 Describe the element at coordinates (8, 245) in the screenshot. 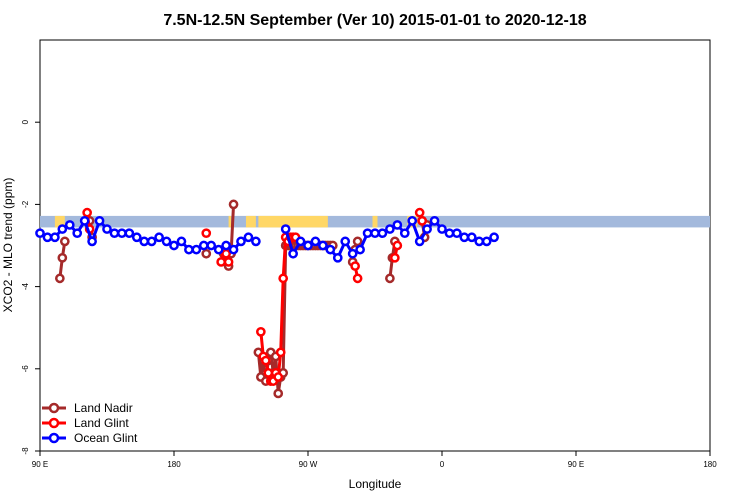

I see `y-axis-title: XCO2 - MLO trend (ppm)` at that location.